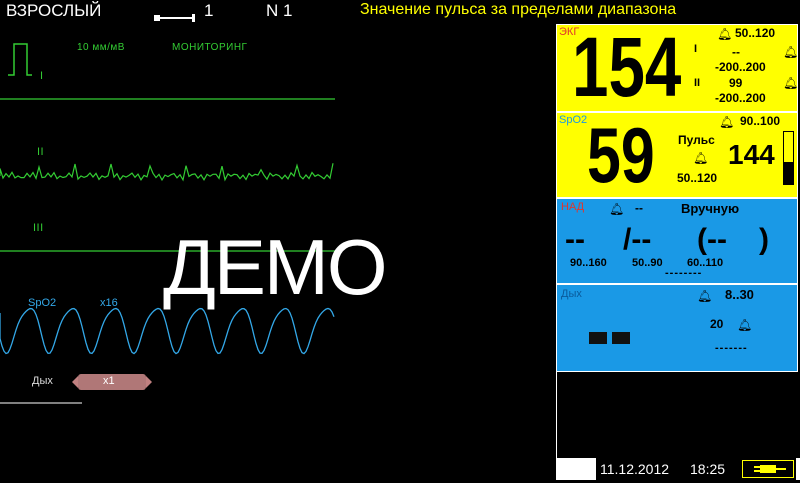 The image size is (800, 483). Describe the element at coordinates (569, 32) in the screenshot. I see `ecg-panel-label: ЭКГ` at that location.